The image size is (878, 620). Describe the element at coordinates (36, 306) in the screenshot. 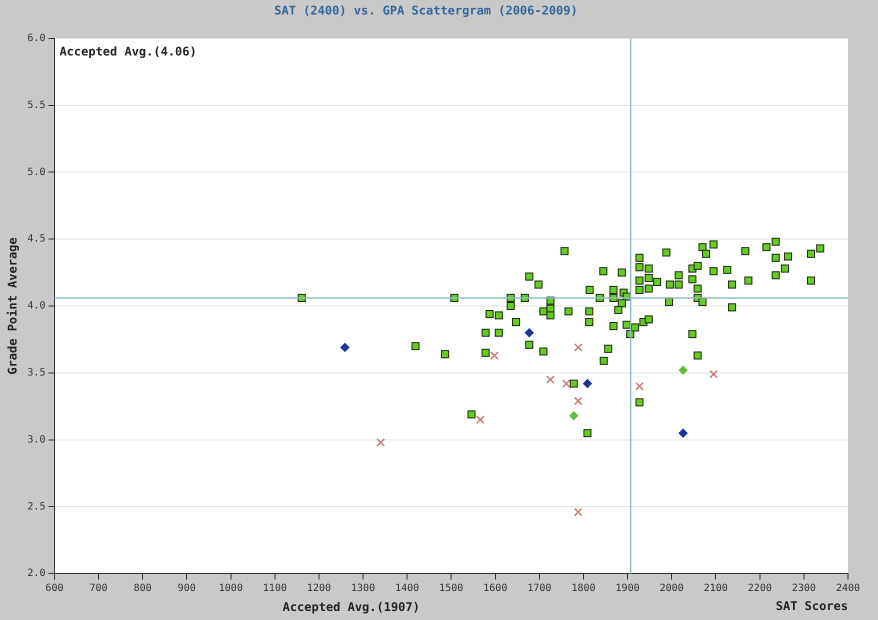

I see `y-tick-label: 4.0` at that location.